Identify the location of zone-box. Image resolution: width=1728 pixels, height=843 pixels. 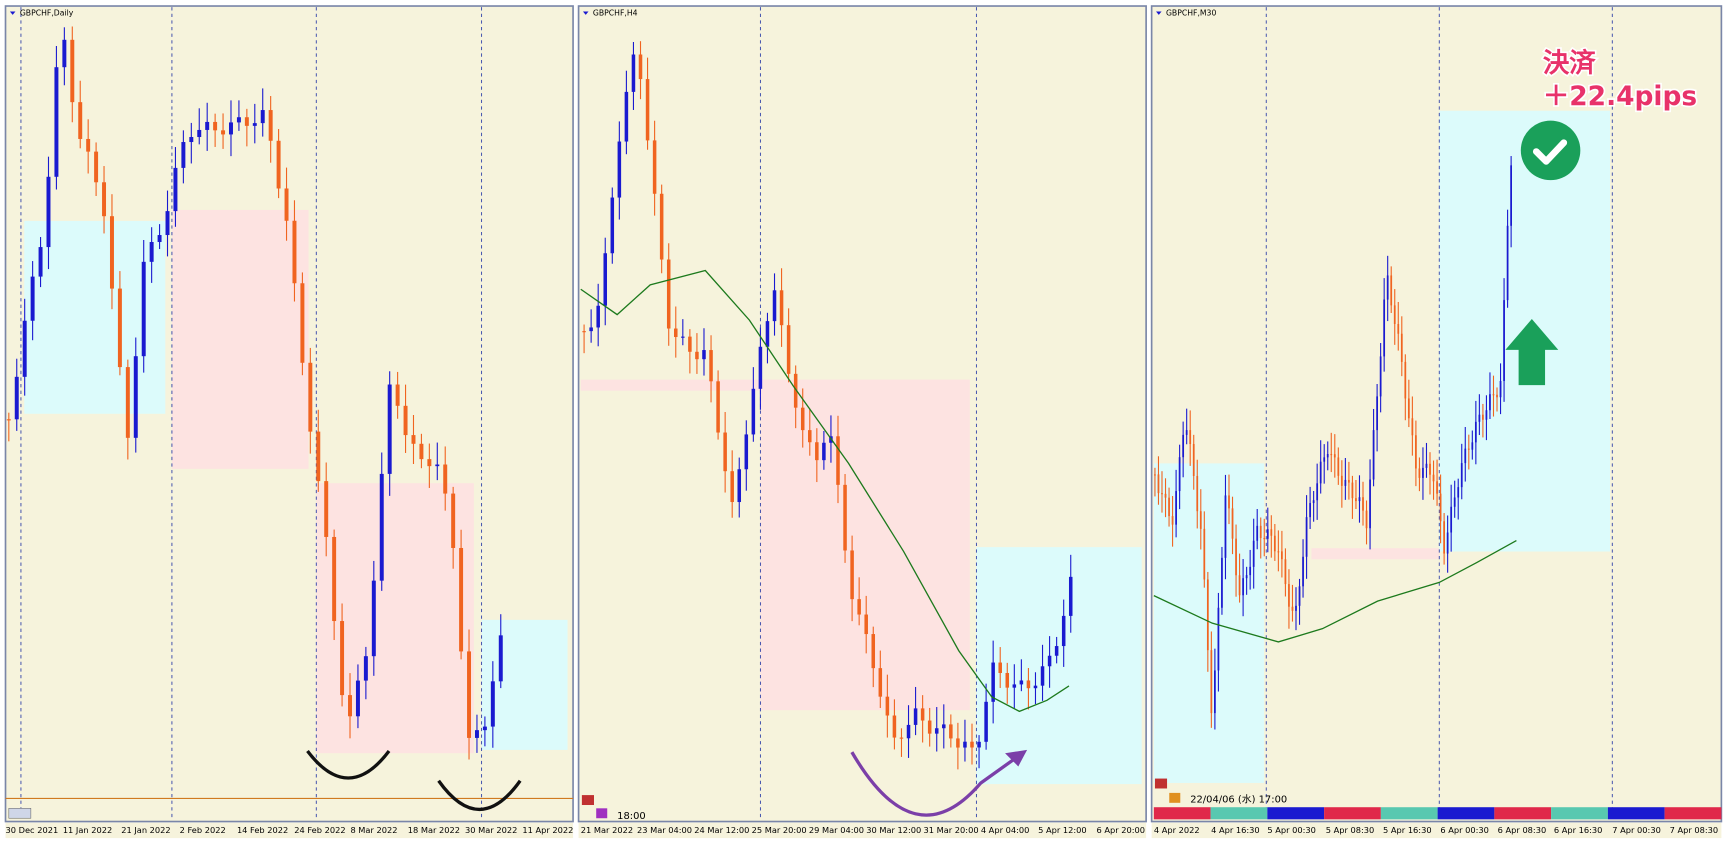
(1209, 623).